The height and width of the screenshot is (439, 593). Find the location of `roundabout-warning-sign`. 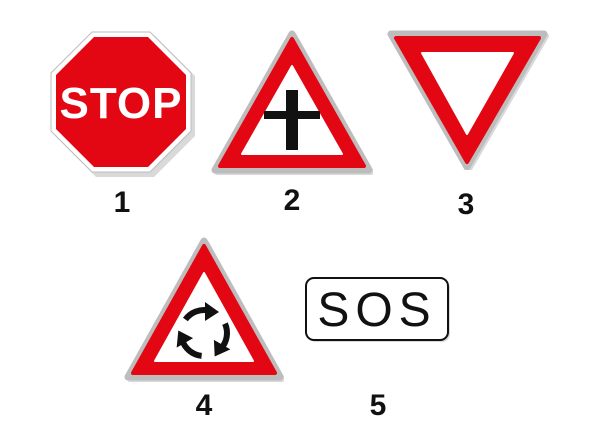

roundabout-warning-sign is located at coordinates (204, 309).